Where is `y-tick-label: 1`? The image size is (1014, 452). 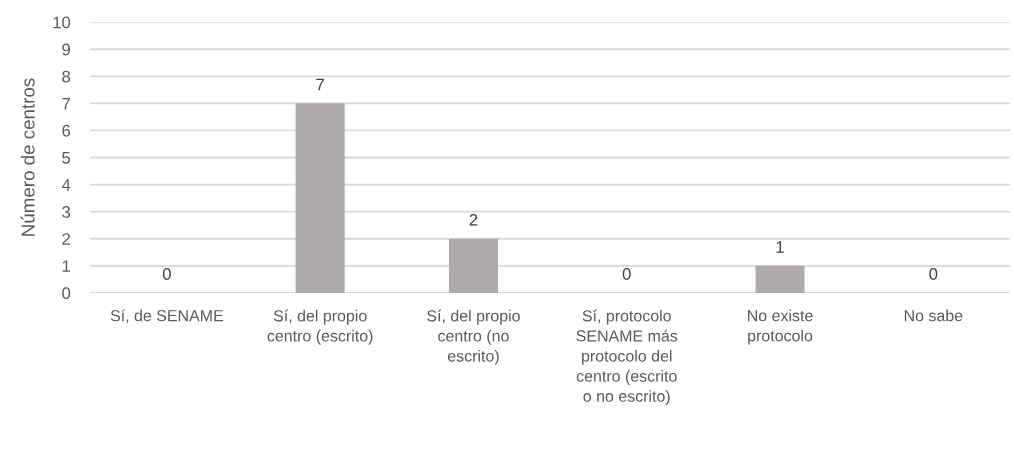
y-tick-label: 1 is located at coordinates (66, 266).